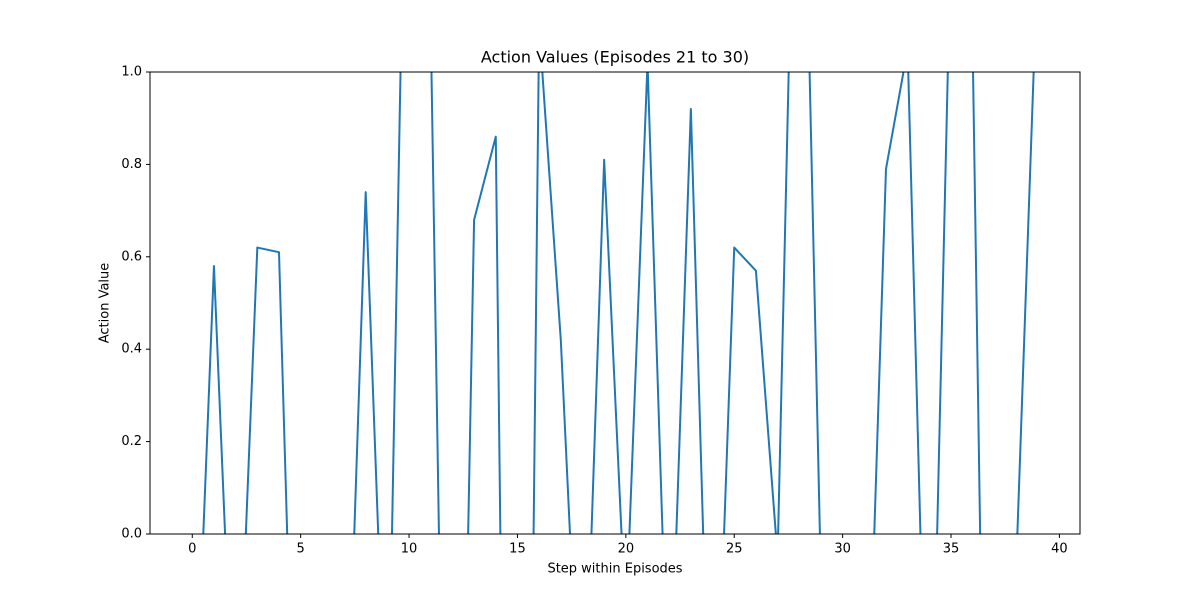  Describe the element at coordinates (1059, 549) in the screenshot. I see `x-tick-label: 40` at that location.